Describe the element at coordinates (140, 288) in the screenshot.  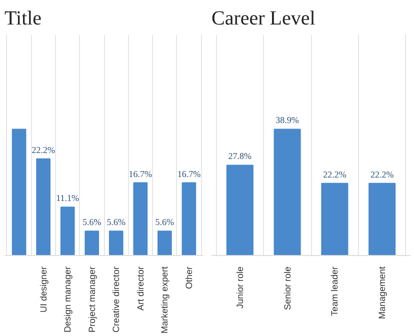
I see `x-tick-label: Art director` at that location.